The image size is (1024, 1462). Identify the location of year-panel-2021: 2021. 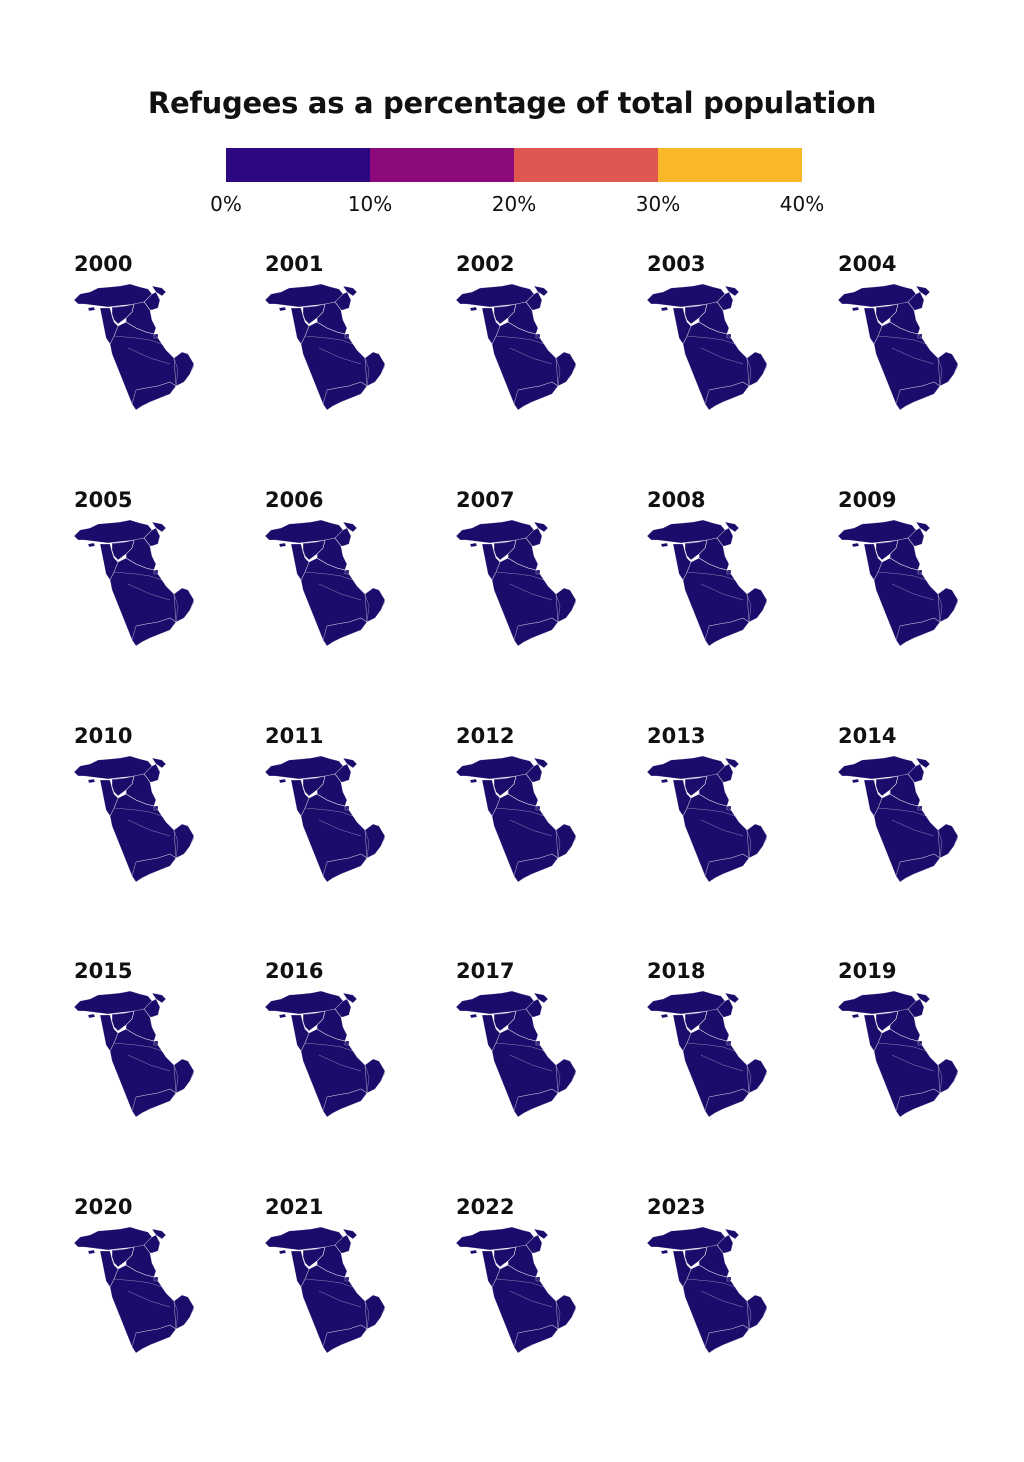
(344, 1295).